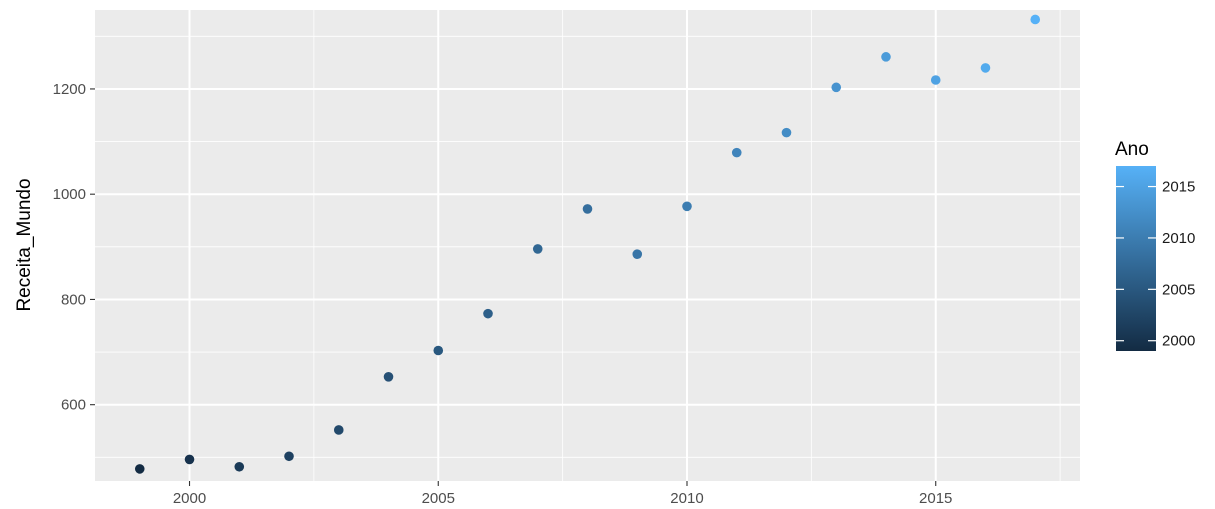 Image resolution: width=1215 pixels, height=509 pixels. What do you see at coordinates (1136, 258) in the screenshot?
I see `legend-colorbar` at bounding box center [1136, 258].